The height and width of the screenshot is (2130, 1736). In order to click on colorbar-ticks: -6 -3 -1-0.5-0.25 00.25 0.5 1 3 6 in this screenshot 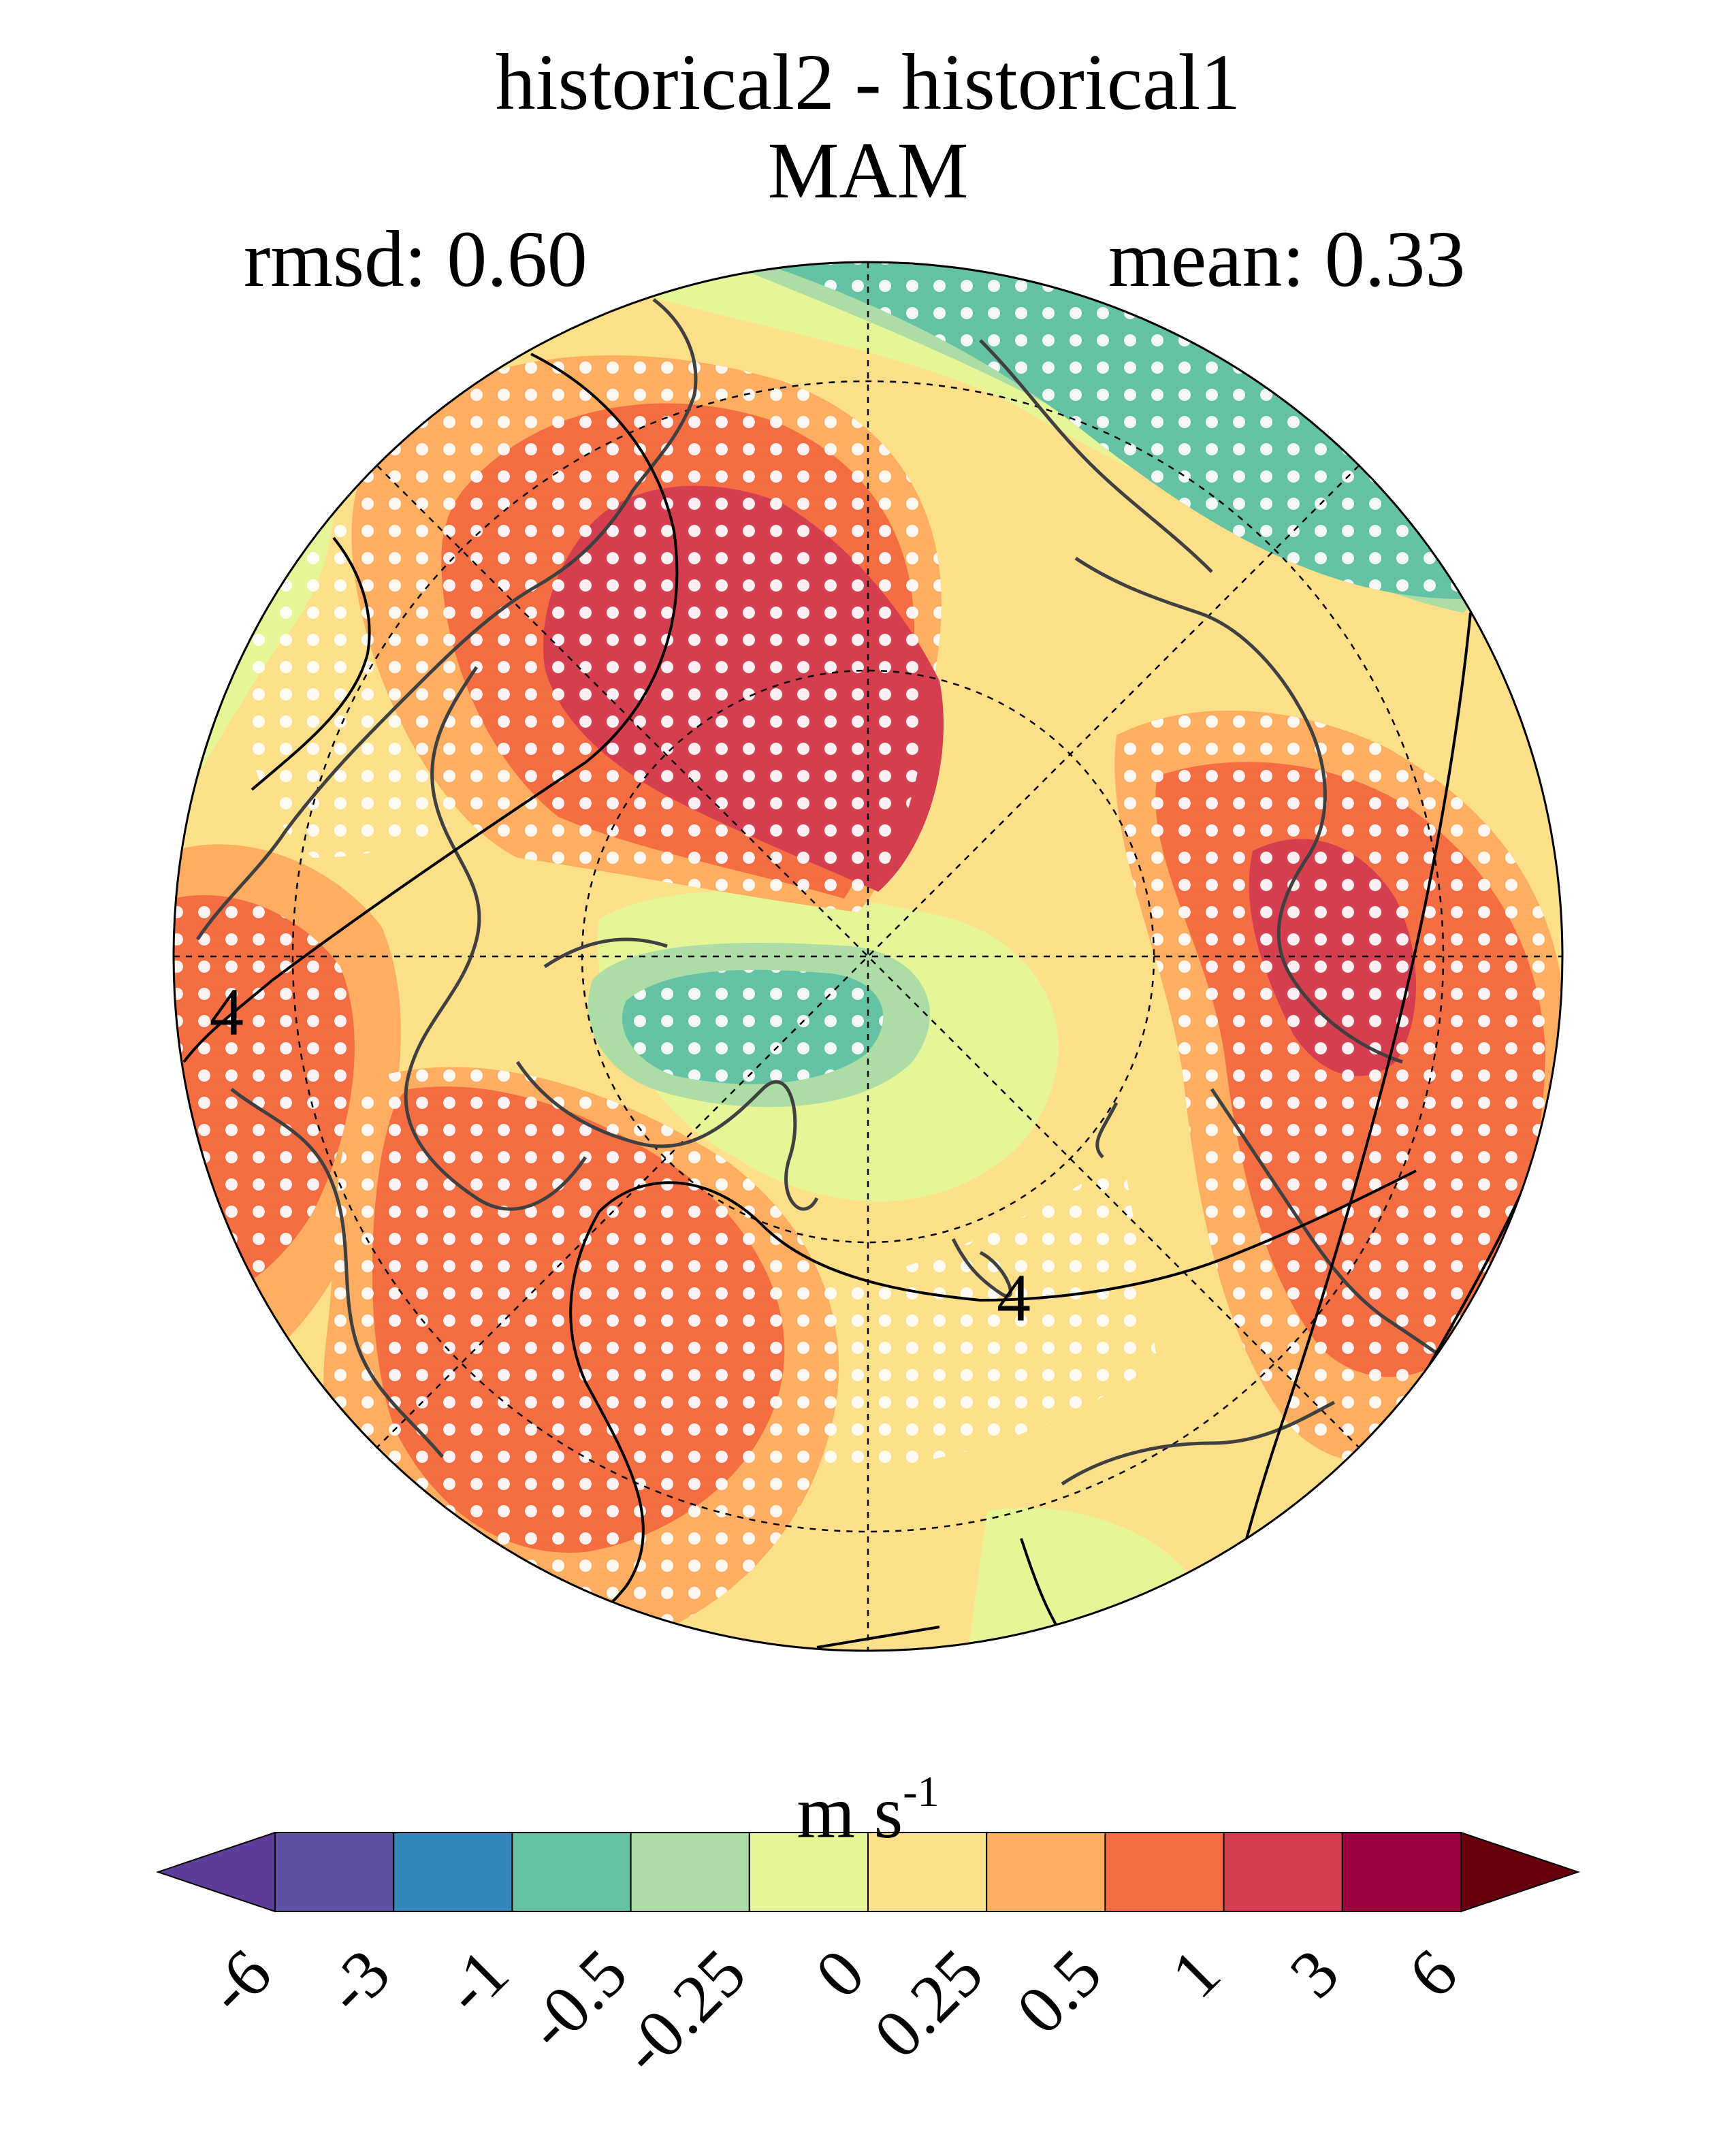, I will do `click(831, 2011)`.